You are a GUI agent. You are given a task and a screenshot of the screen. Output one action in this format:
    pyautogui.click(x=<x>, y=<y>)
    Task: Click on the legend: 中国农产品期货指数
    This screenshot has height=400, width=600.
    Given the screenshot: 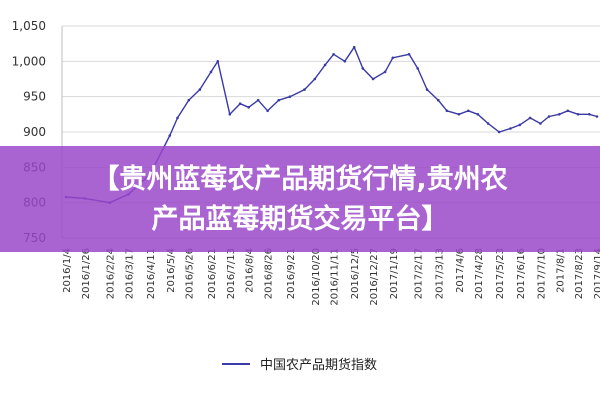 What is the action you would take?
    pyautogui.click(x=299, y=365)
    